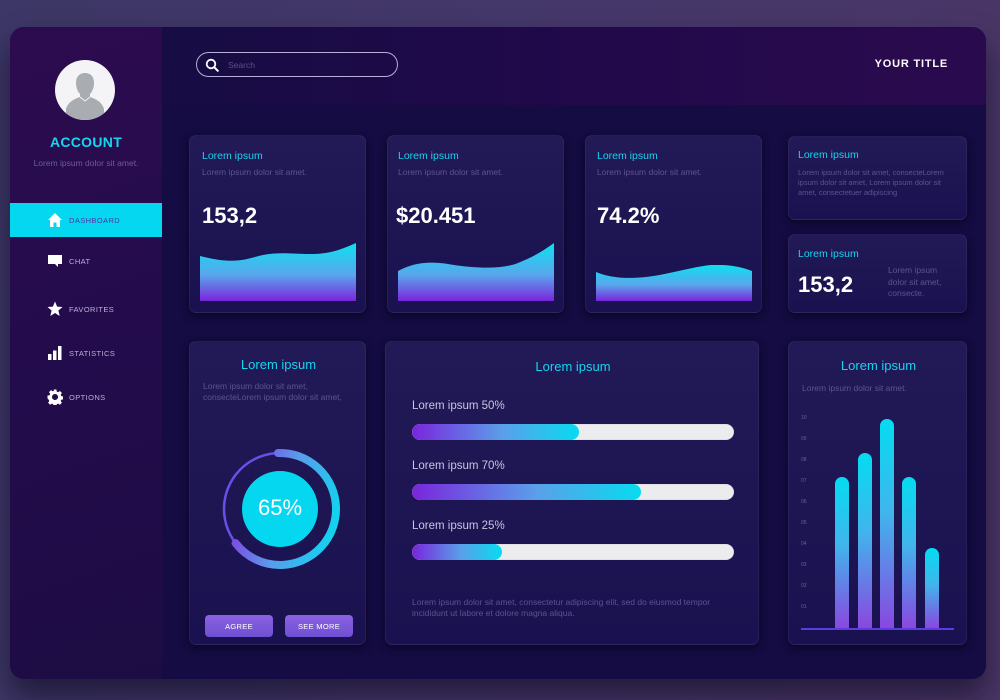  Describe the element at coordinates (85, 96) in the screenshot. I see `user-icon` at that location.